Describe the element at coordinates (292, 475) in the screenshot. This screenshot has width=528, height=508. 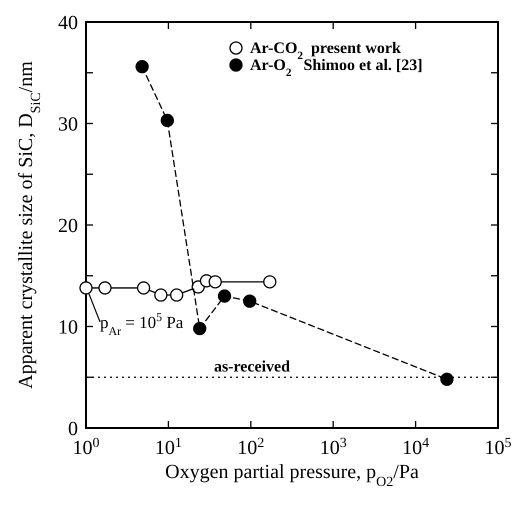
I see `x-axis-title: Oxygen partial pressure, p$_{O2}$/Pa` at that location.